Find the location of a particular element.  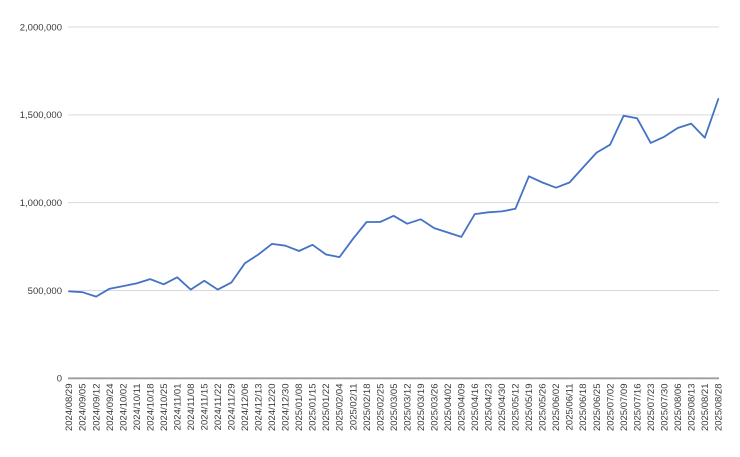

x-axis-tick-label: 2024/11/15 is located at coordinates (204, 407).